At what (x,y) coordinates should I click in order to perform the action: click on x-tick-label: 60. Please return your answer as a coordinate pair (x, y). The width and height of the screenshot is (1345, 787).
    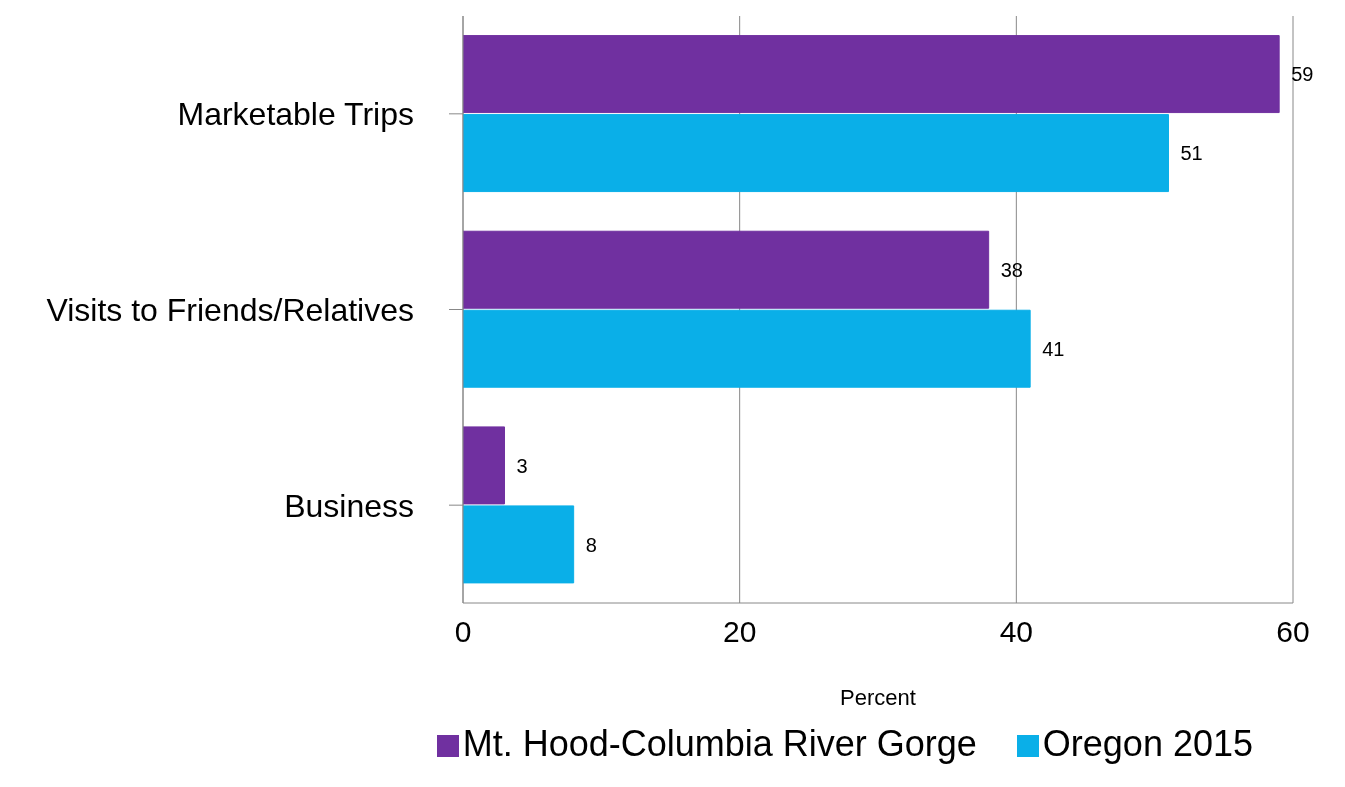
    Looking at the image, I should click on (1293, 632).